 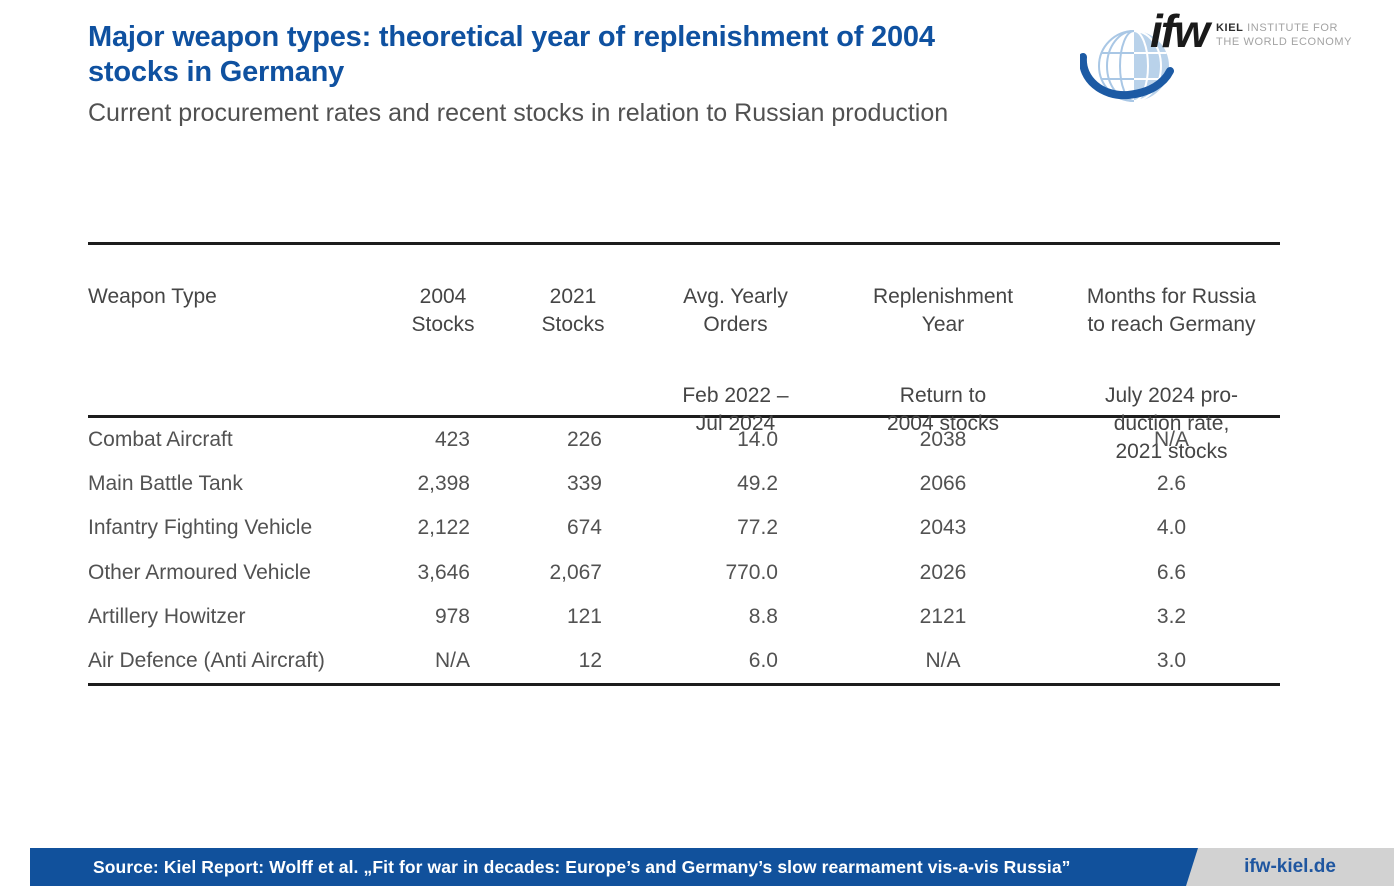 I want to click on cell-months: 2.6, so click(x=1171, y=484).